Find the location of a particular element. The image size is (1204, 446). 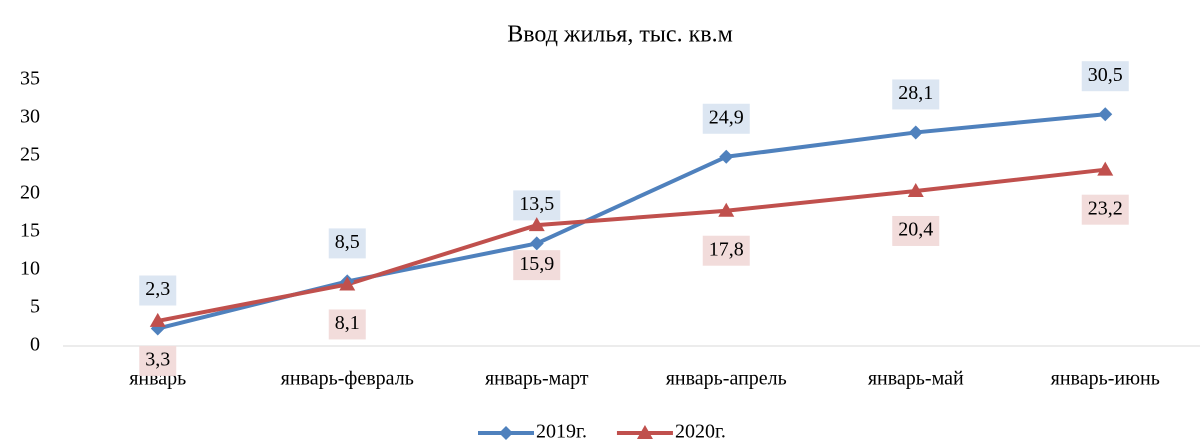

data-label: 30,5 is located at coordinates (1105, 76).